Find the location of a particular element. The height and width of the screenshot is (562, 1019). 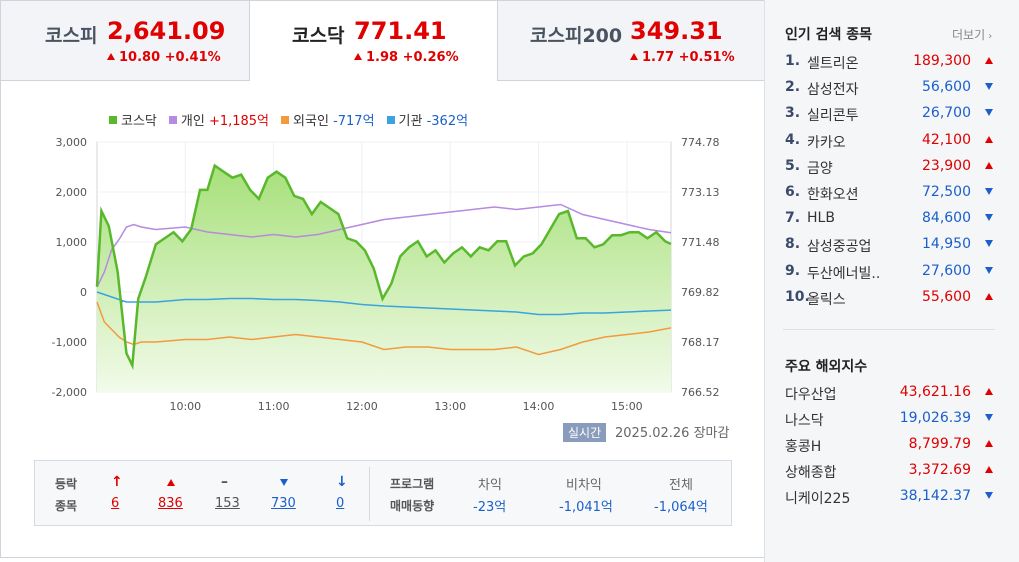

total-header: 전체 is located at coordinates (681, 485).